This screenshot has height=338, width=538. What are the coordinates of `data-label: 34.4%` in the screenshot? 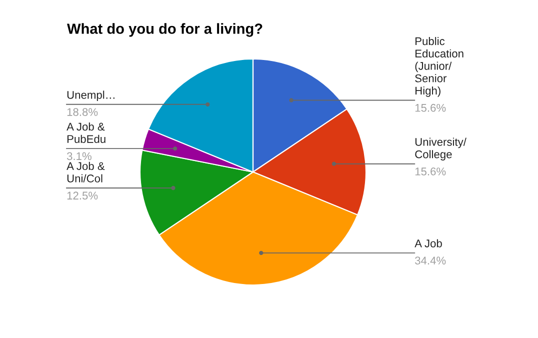 It's located at (430, 260).